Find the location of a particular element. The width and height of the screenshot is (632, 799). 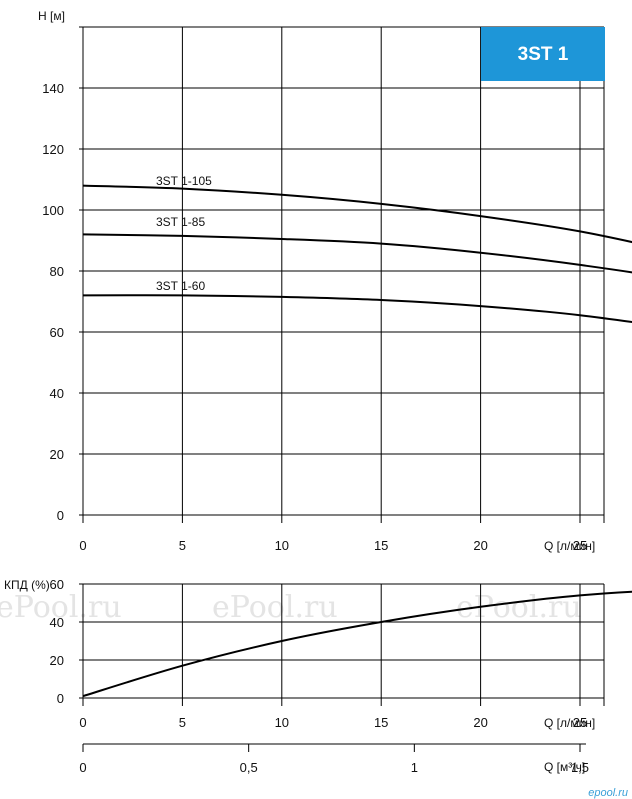

flow-m3h-ticks: 00,511,522,5 is located at coordinates (334, 759).